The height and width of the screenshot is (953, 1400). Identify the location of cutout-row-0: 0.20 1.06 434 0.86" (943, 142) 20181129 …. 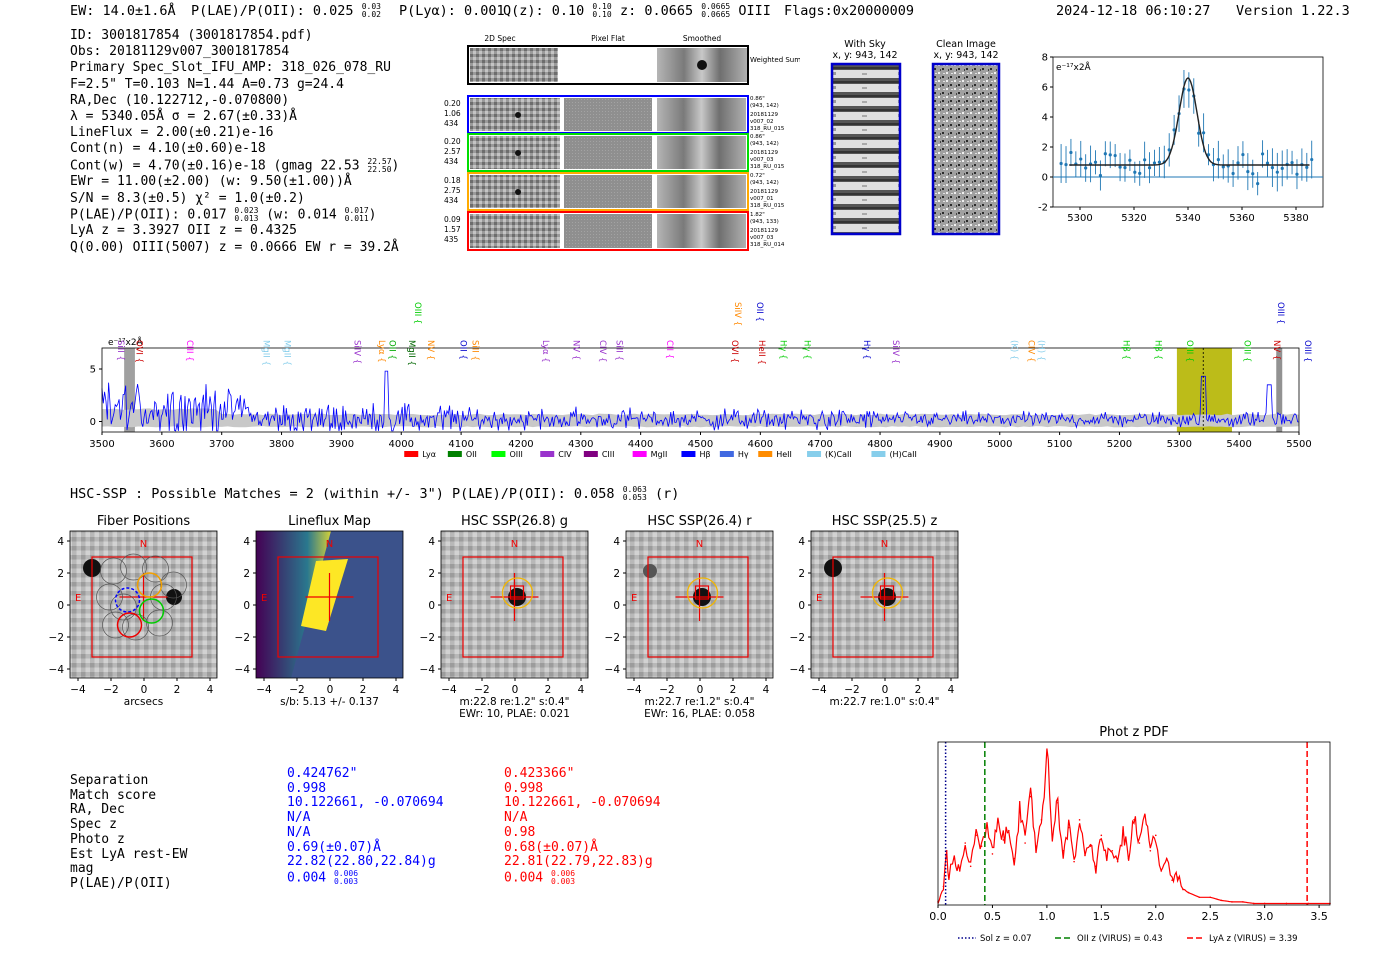
(614, 114).